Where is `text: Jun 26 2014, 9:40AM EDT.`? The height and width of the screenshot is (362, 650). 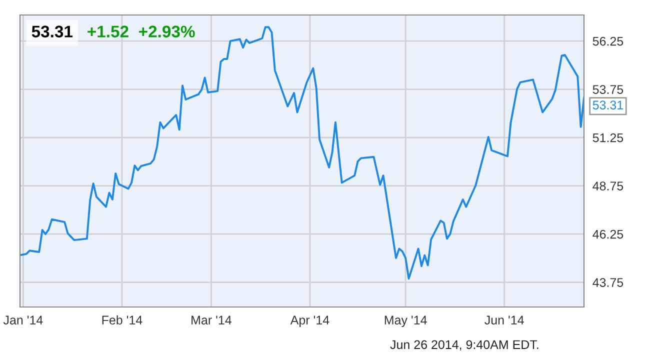
text: Jun 26 2014, 9:40AM EDT. is located at coordinates (464, 345).